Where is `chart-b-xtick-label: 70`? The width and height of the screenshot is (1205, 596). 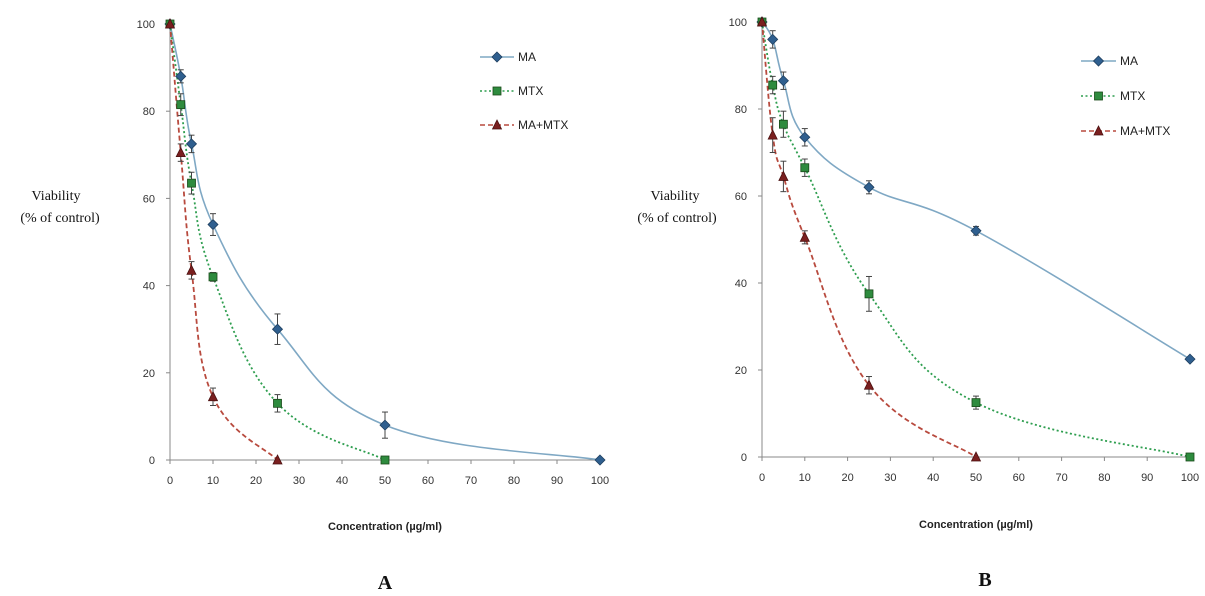
chart-b-xtick-label: 70 is located at coordinates (1061, 478).